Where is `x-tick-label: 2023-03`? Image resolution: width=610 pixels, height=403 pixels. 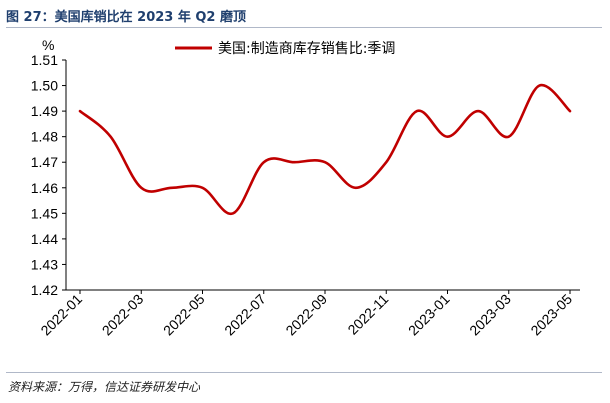
x-tick-label: 2023-03 is located at coordinates (490, 315).